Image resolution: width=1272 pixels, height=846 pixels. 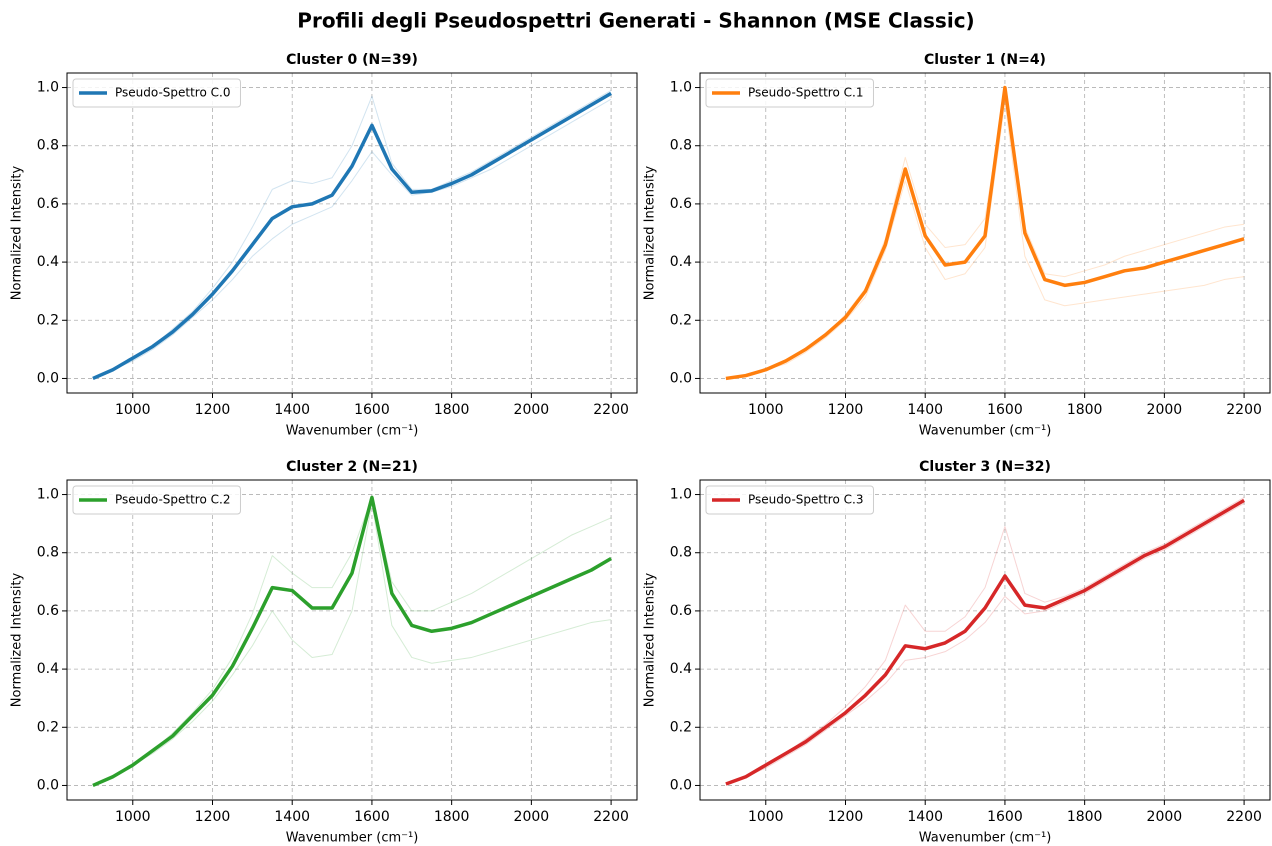 What do you see at coordinates (985, 467) in the screenshot?
I see `subplot-title: Cluster 3 (N=32)` at bounding box center [985, 467].